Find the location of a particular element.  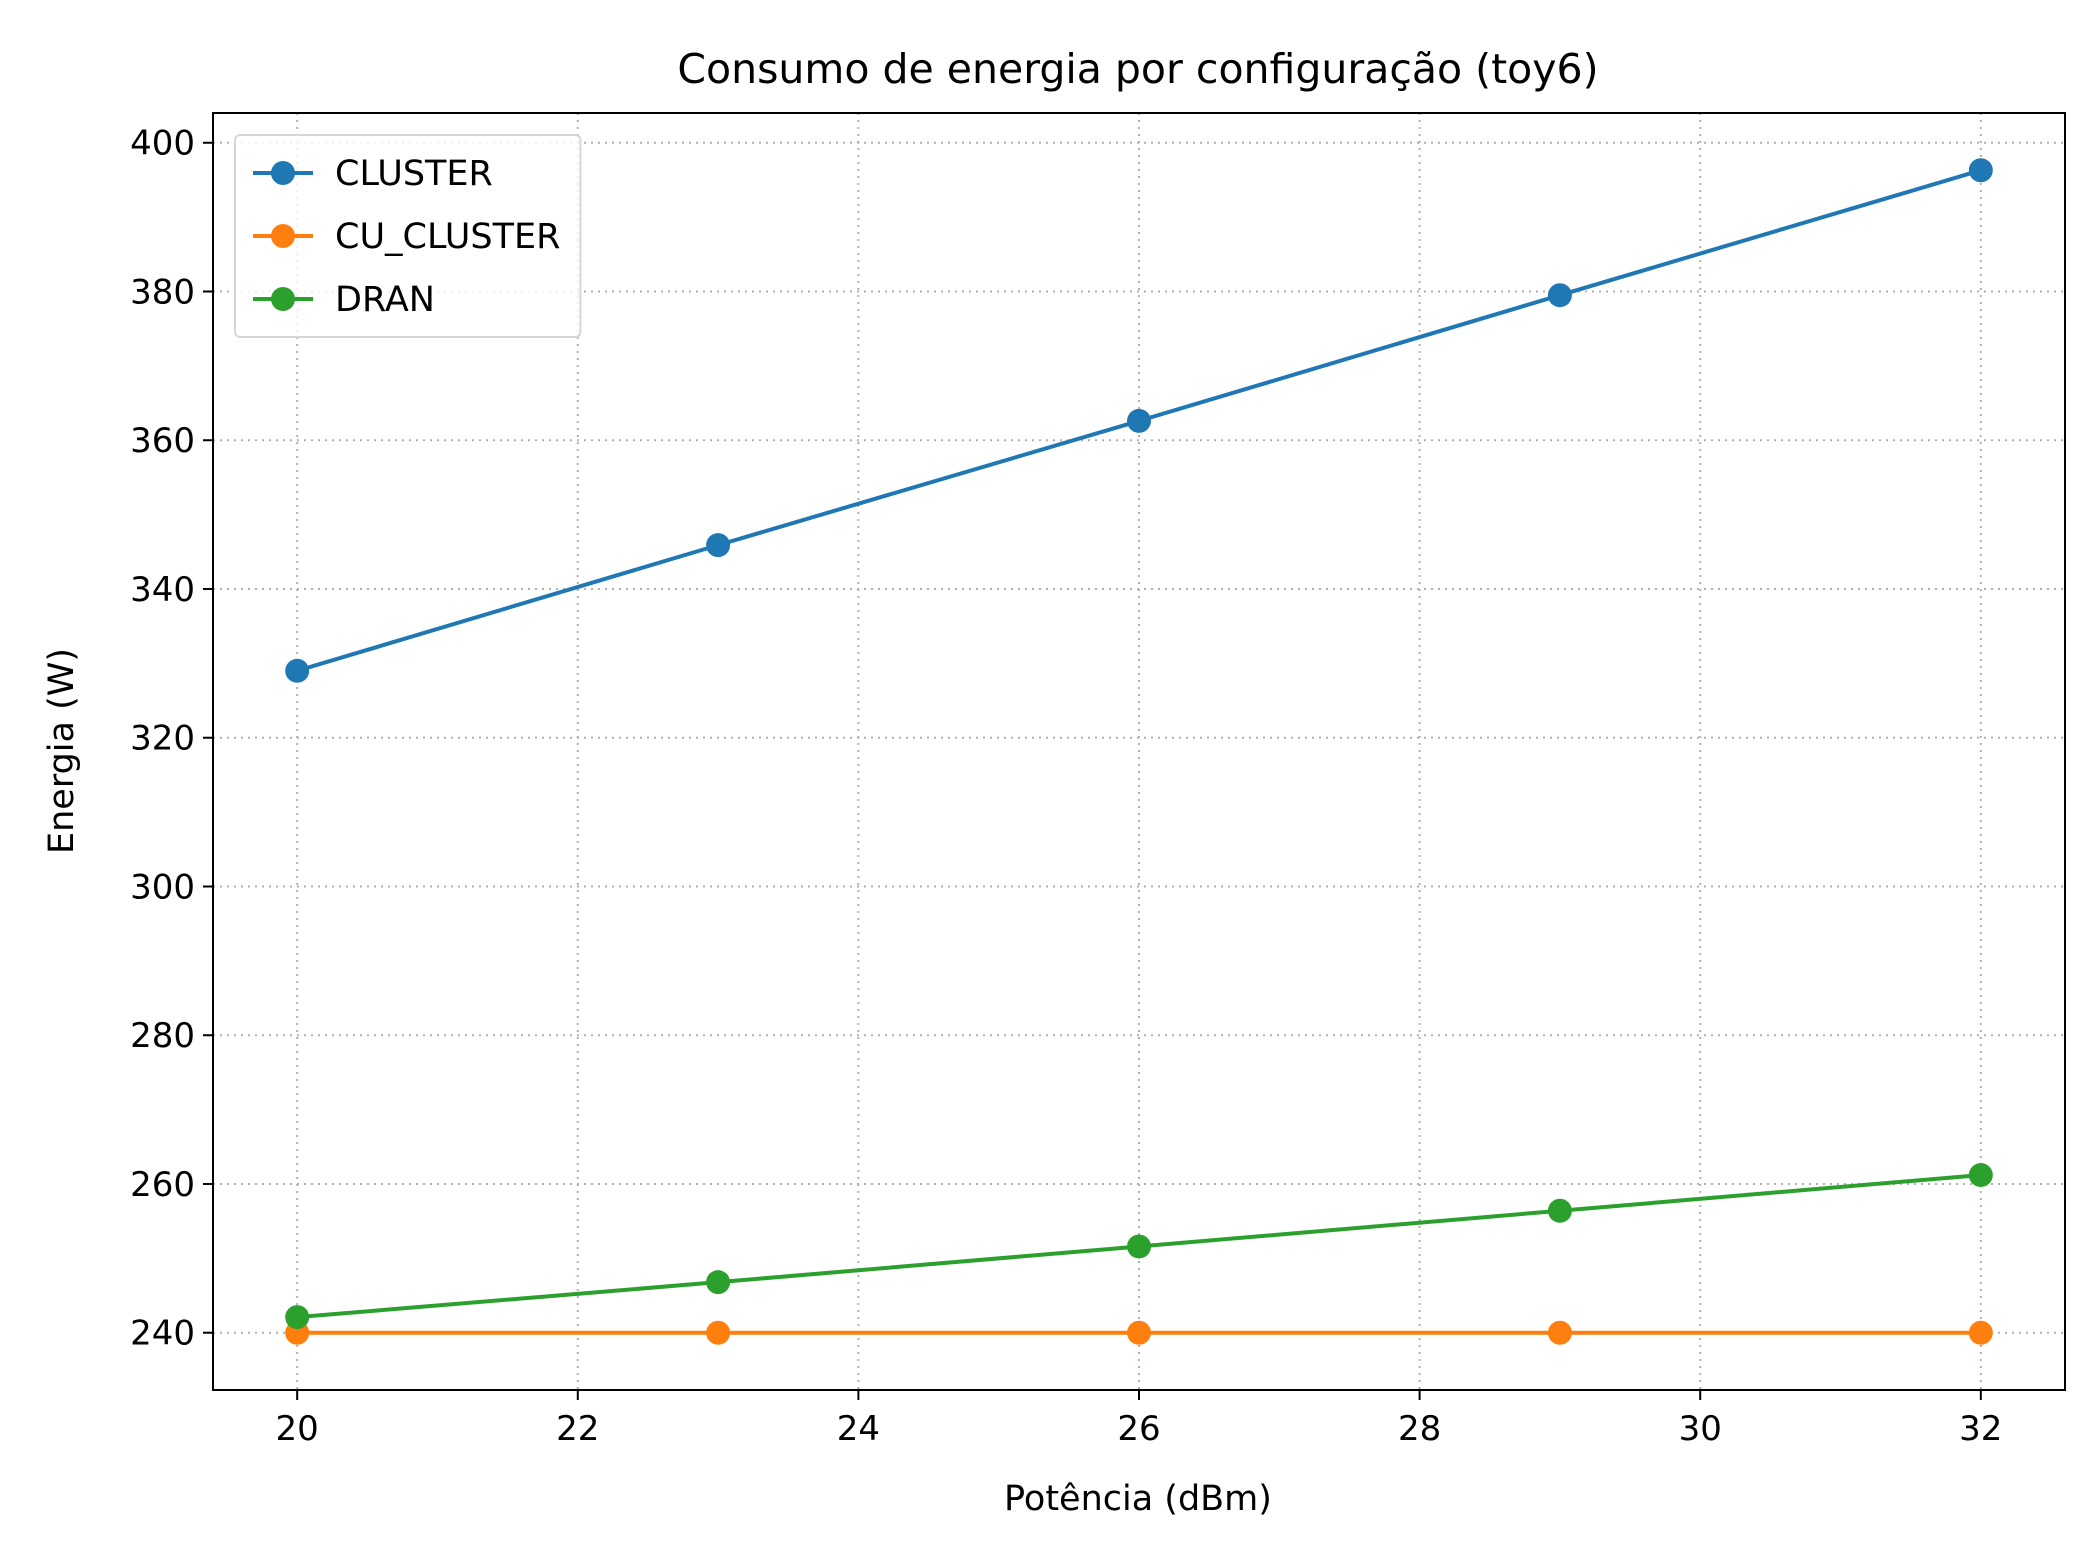

legend-label-dran: DRAN is located at coordinates (385, 300).